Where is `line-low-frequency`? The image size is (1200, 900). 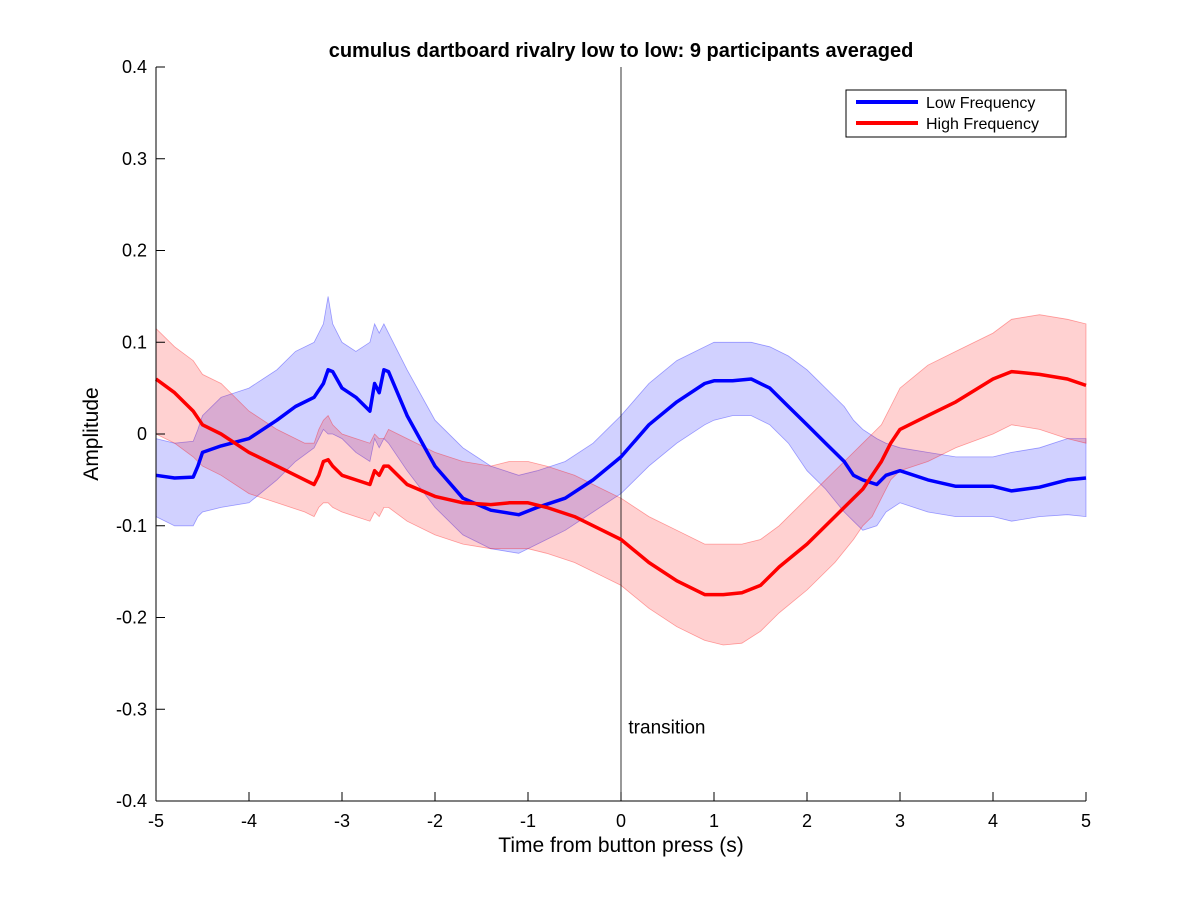
line-low-frequency is located at coordinates (621, 442).